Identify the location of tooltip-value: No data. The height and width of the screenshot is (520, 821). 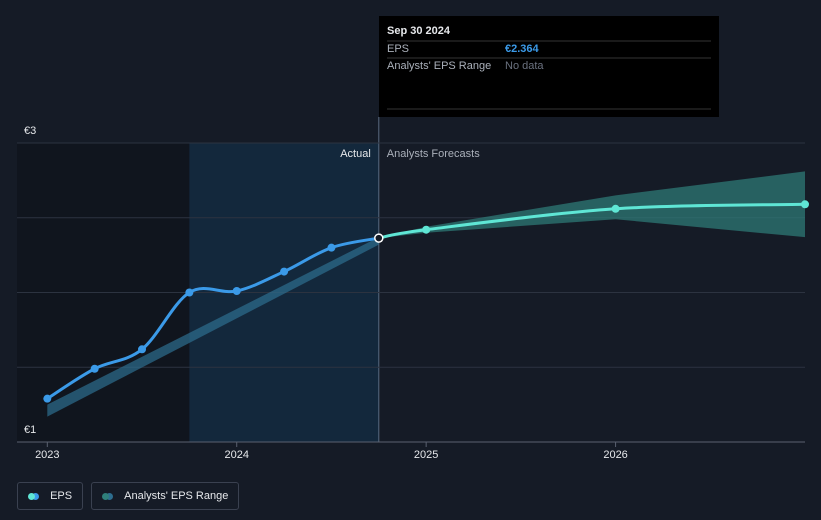
(524, 66).